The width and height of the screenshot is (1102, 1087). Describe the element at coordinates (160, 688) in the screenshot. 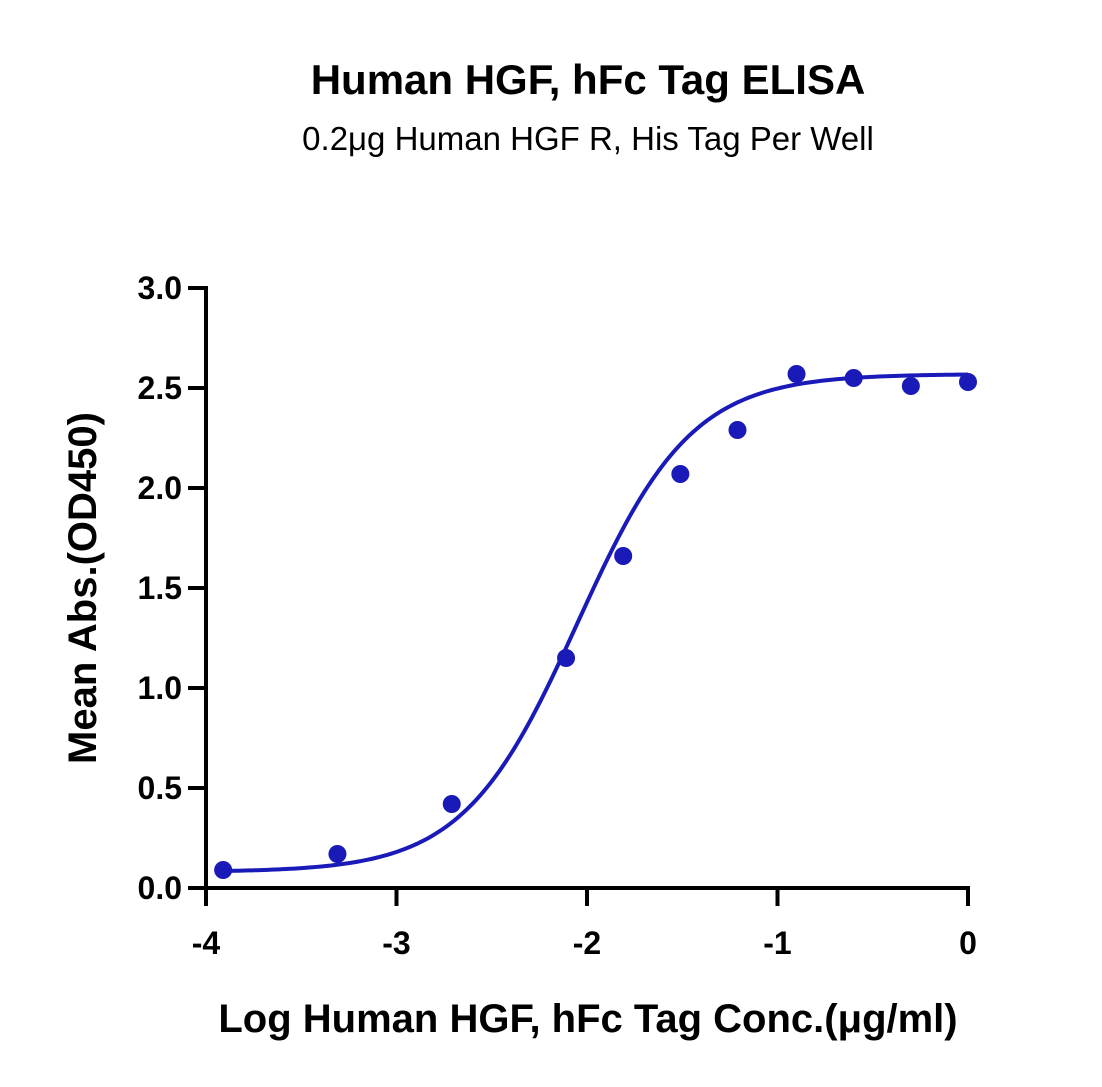

I see `y-tick-label: 1.0` at that location.